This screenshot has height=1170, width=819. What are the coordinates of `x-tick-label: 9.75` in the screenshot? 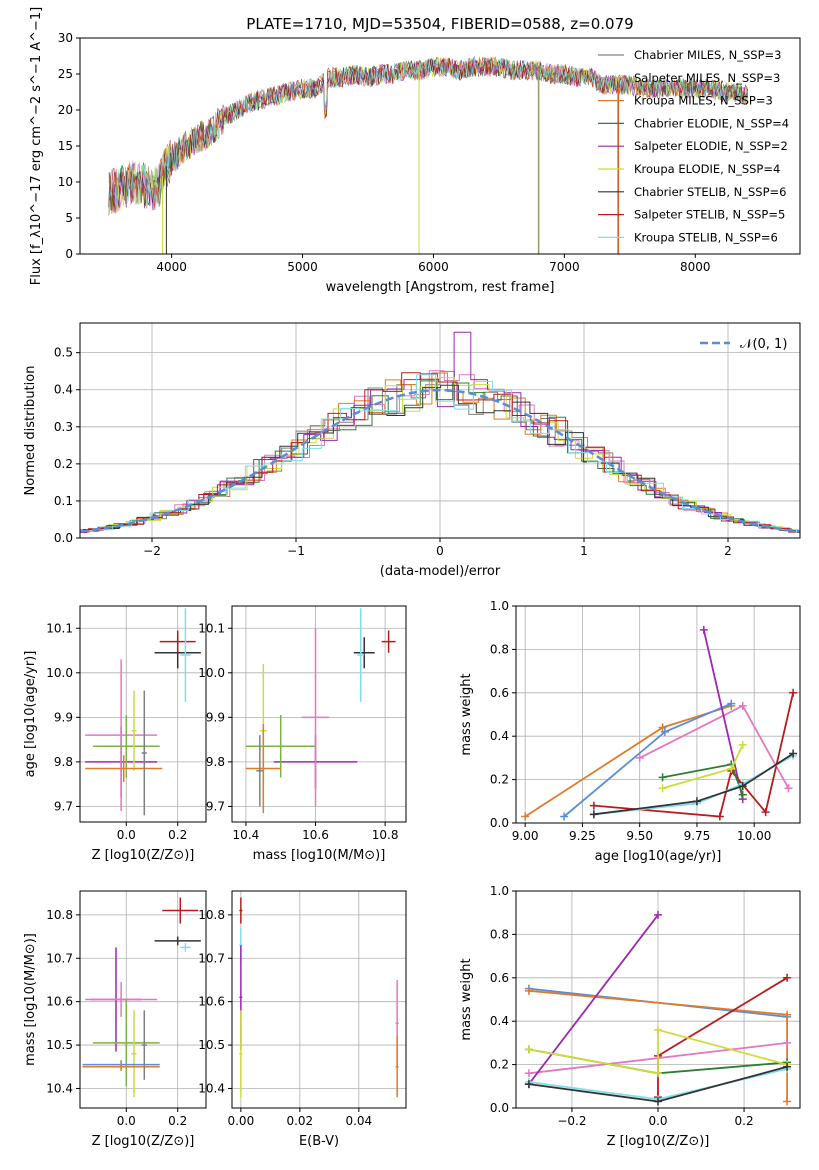 It's located at (697, 836).